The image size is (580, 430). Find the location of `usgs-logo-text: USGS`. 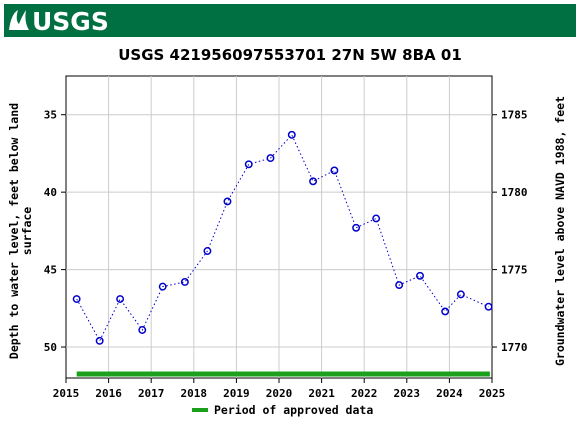

usgs-logo-text: USGS is located at coordinates (70, 21).